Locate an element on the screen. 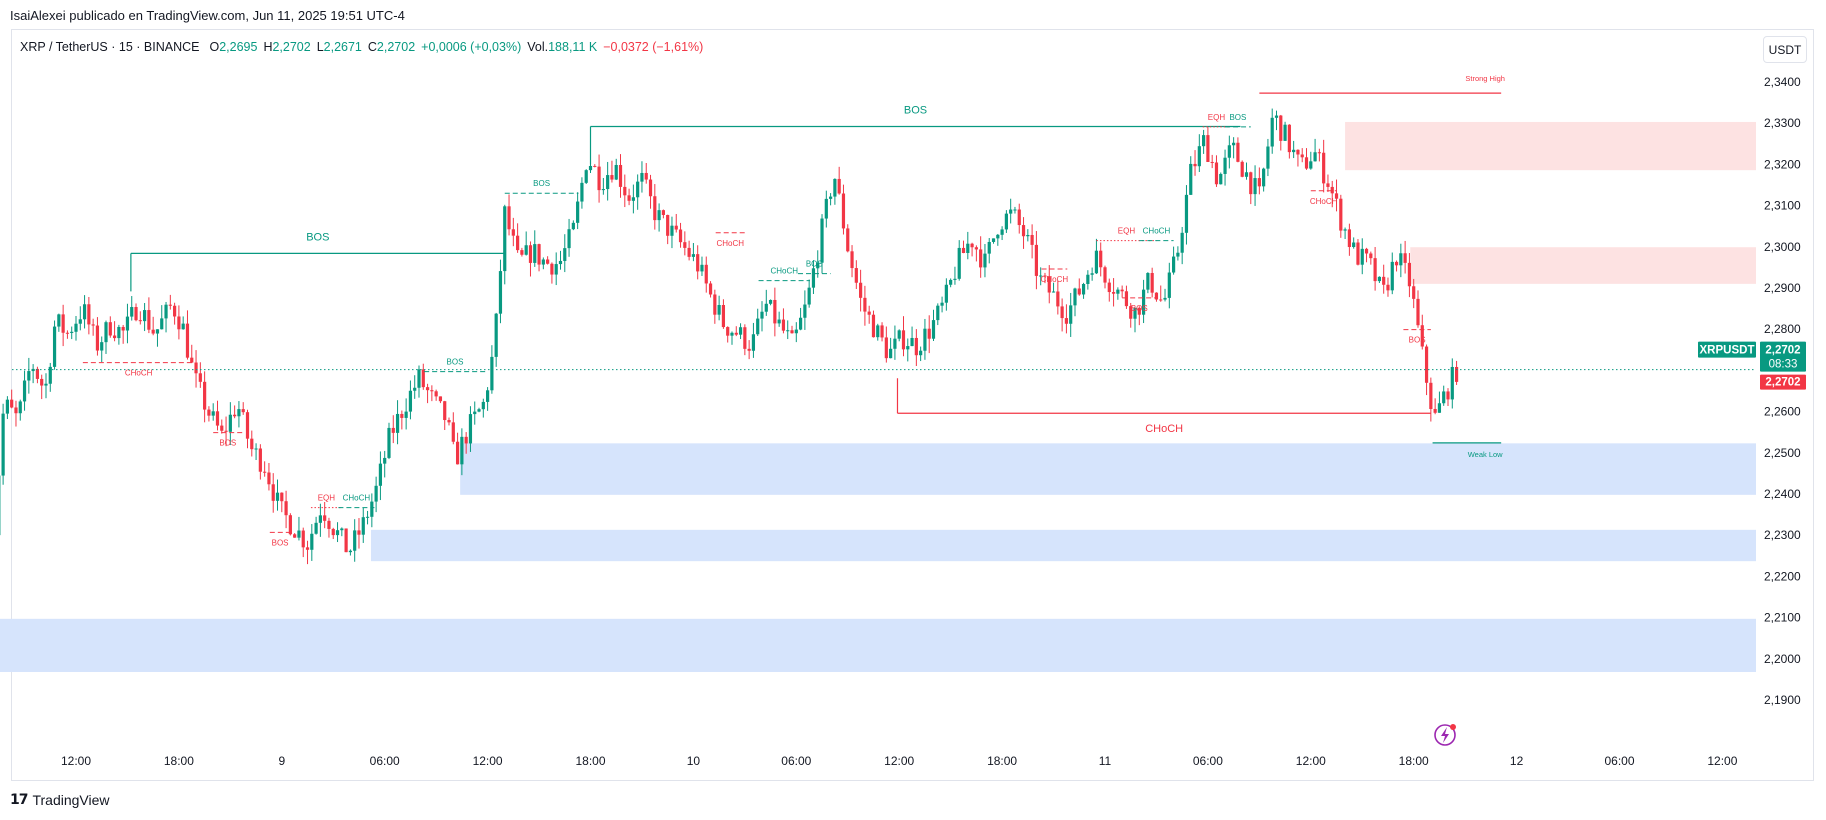  currency-unit-button: USDT is located at coordinates (1785, 49).